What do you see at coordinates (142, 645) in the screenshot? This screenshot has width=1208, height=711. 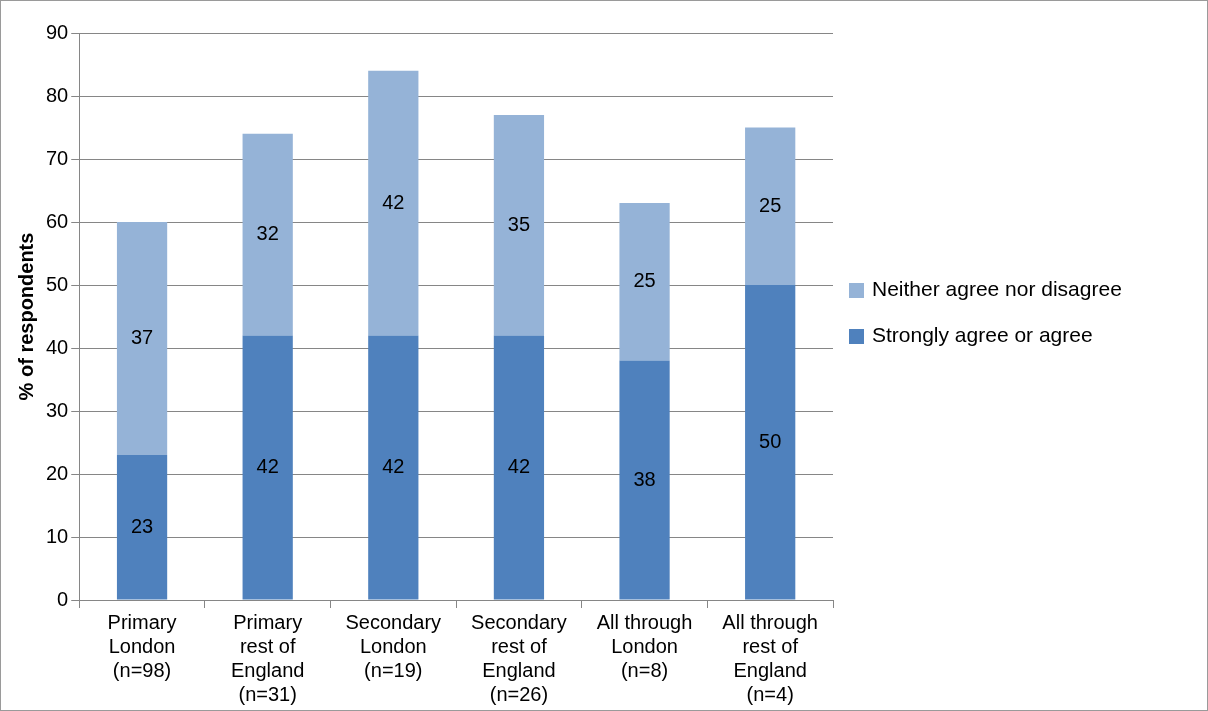 I see `x-tick-label: Primary London (n=98)` at bounding box center [142, 645].